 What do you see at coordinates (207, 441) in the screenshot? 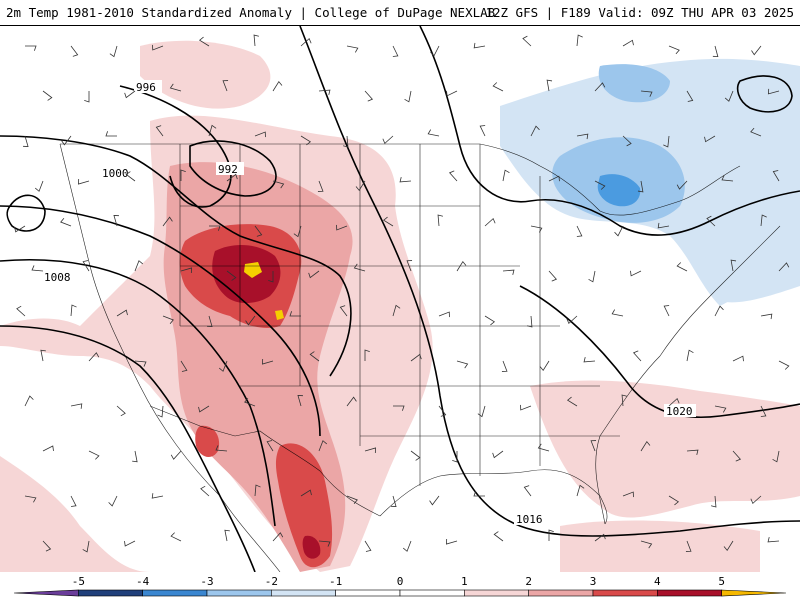
I see `warm-strong-region-baja` at bounding box center [207, 441].